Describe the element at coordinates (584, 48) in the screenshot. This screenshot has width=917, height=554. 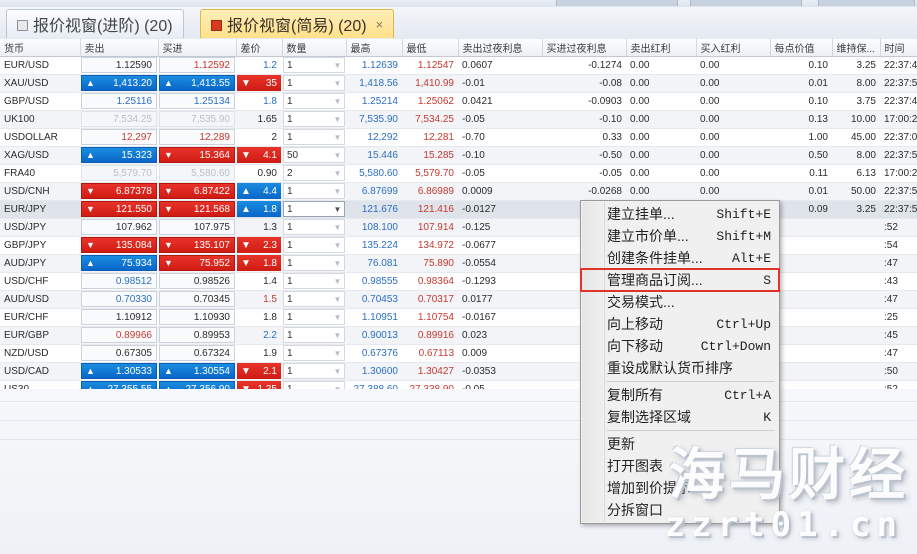
I see `column-header-buyroll: 买进过夜利息` at that location.